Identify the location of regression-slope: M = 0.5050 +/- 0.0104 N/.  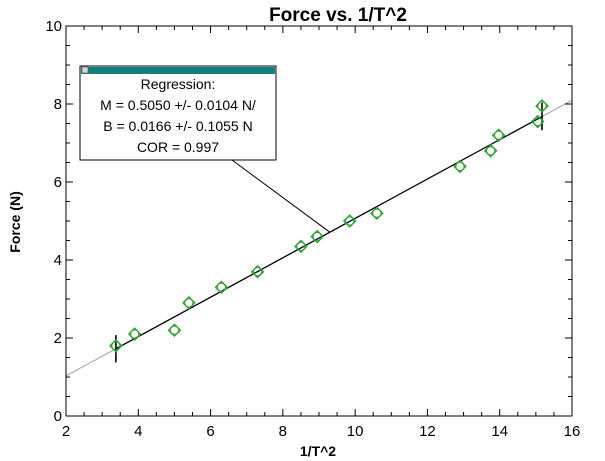
(178, 105).